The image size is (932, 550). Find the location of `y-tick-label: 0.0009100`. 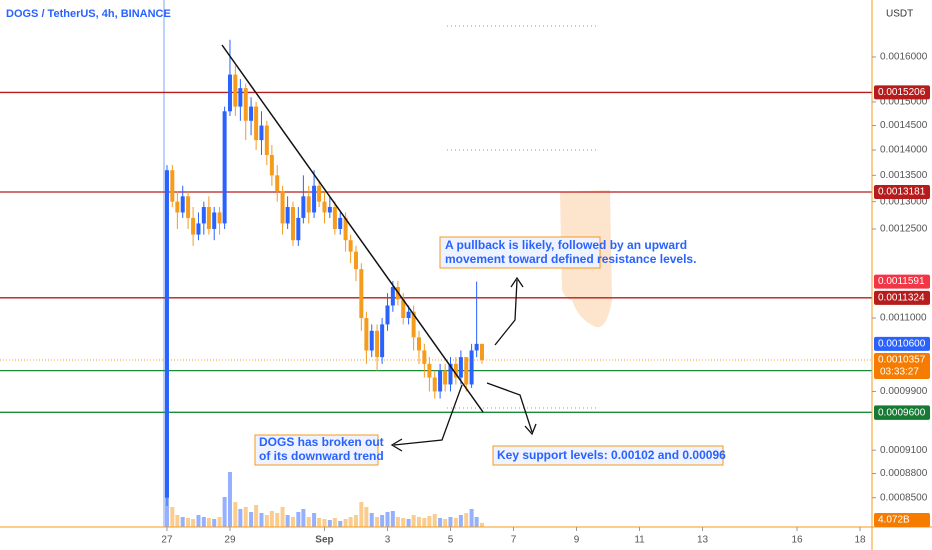

y-tick-label: 0.0009100 is located at coordinates (904, 450).